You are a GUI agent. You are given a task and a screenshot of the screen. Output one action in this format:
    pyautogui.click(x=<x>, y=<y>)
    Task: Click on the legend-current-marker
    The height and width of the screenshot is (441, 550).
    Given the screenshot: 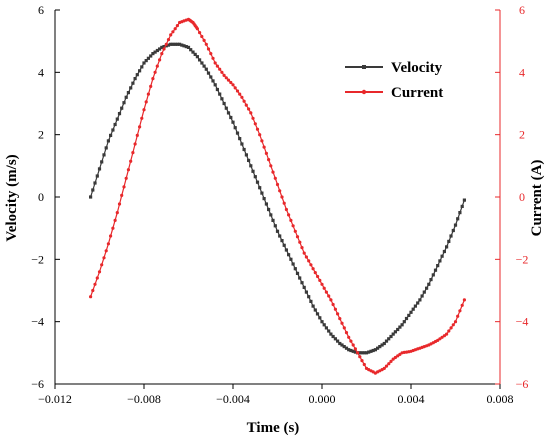 What is the action you would take?
    pyautogui.click(x=364, y=92)
    